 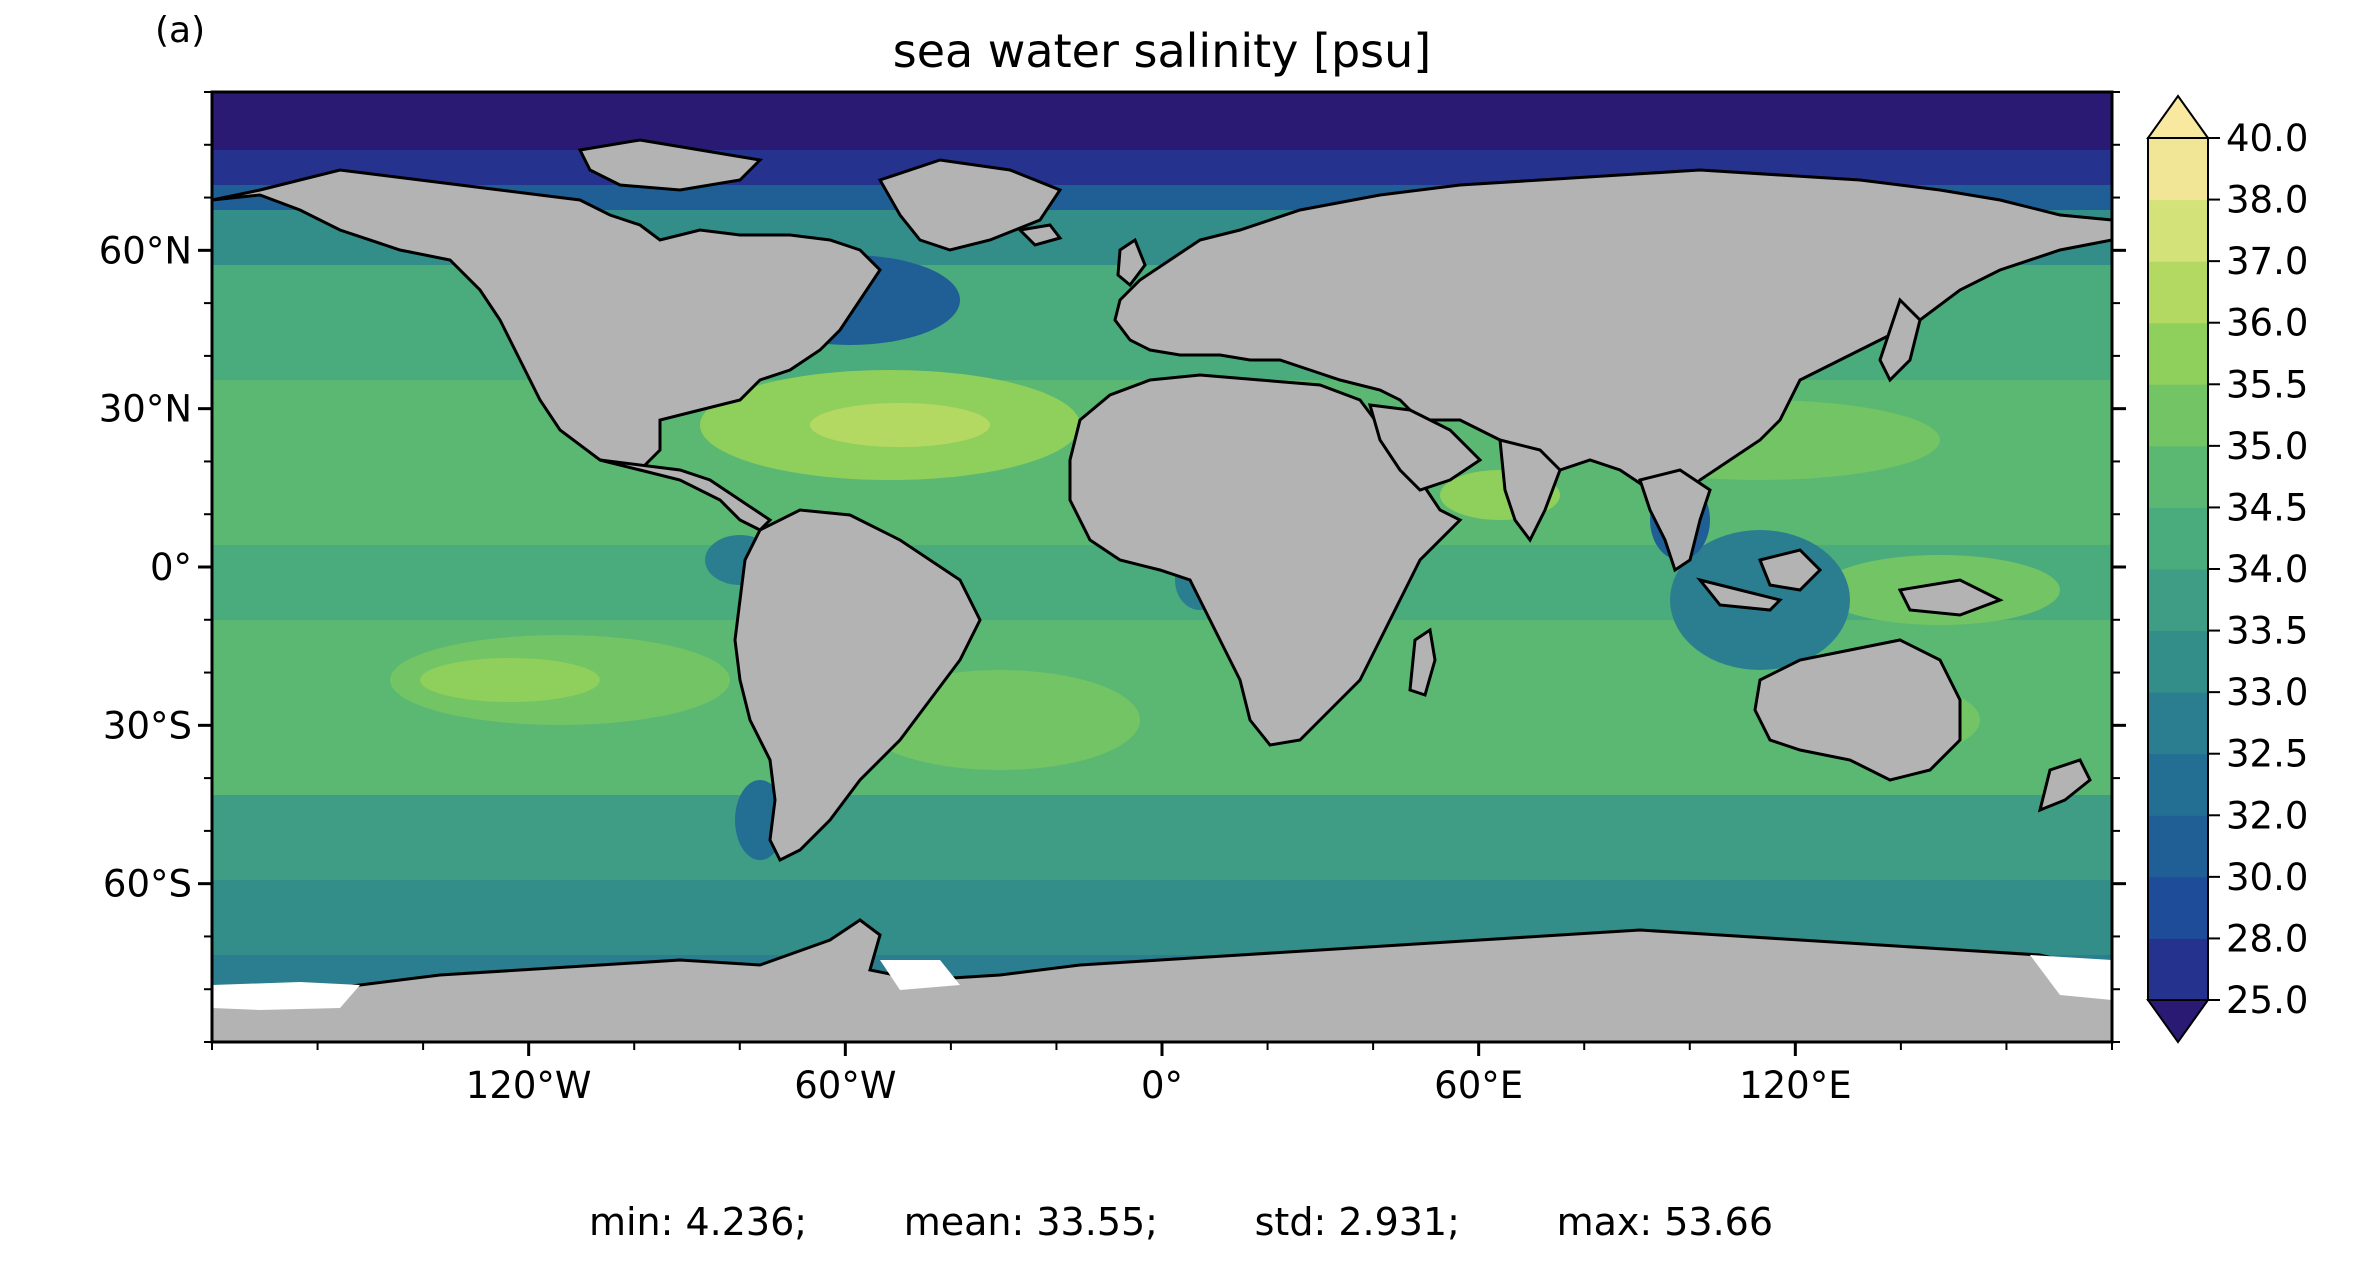 I want to click on antarctica, so click(x=1162, y=980).